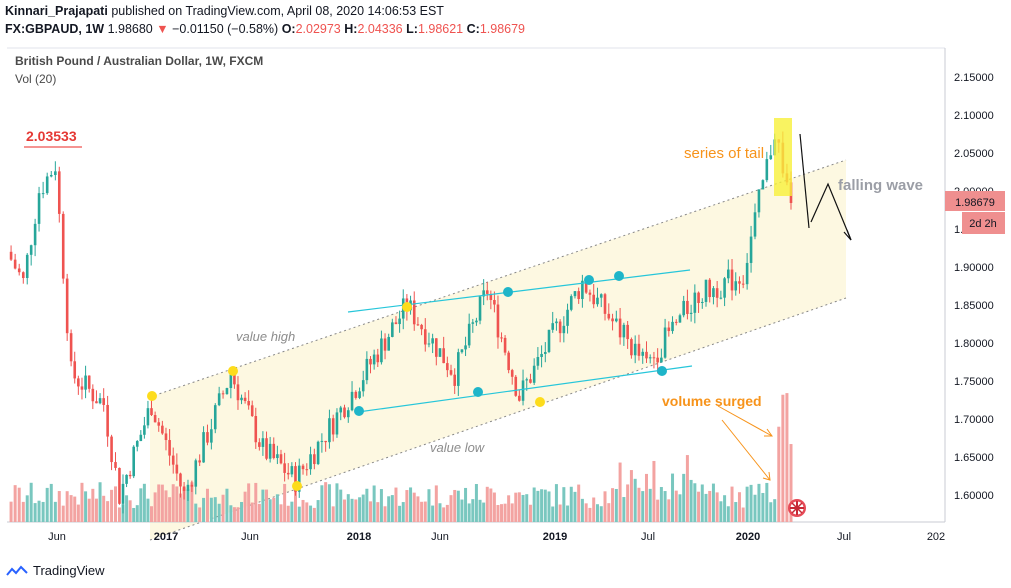 Image resolution: width=1011 pixels, height=588 pixels. What do you see at coordinates (17, 571) in the screenshot?
I see `tradingview-logo-icon` at bounding box center [17, 571].